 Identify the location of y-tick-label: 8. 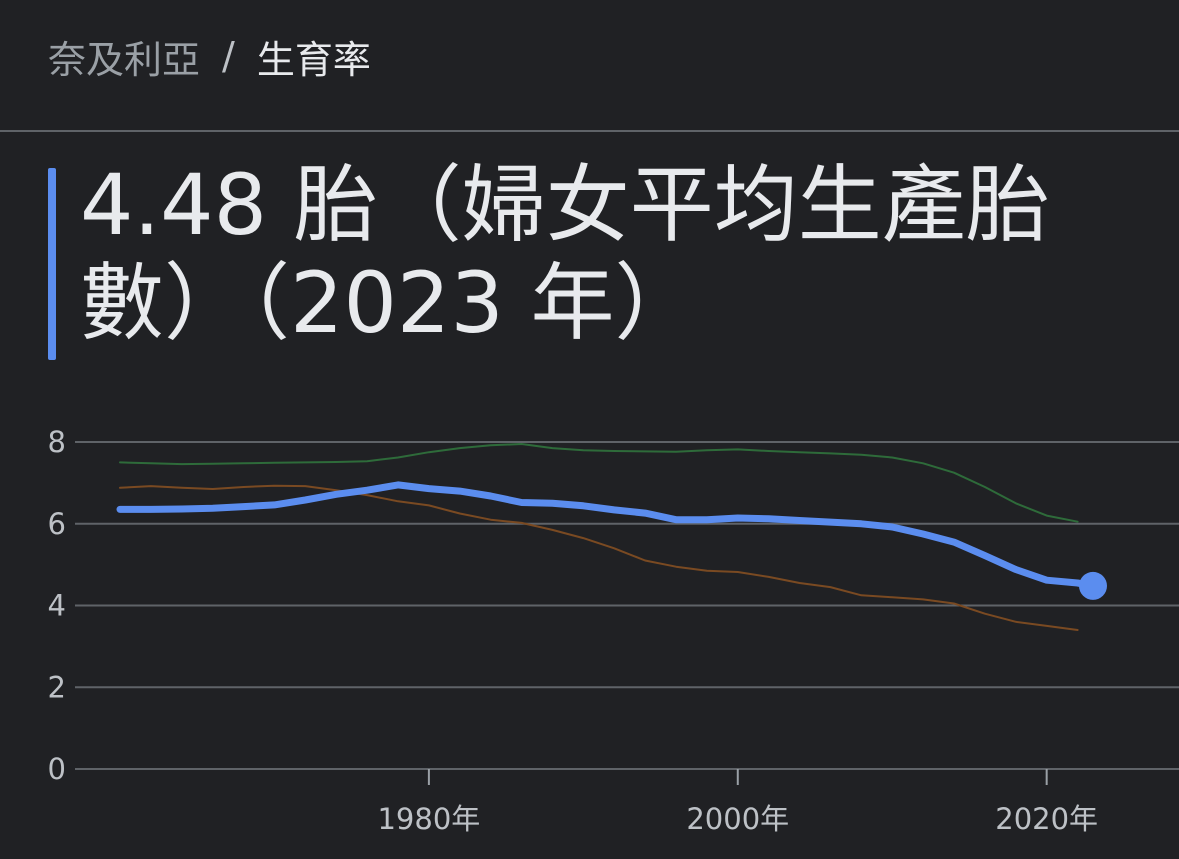
(57, 442).